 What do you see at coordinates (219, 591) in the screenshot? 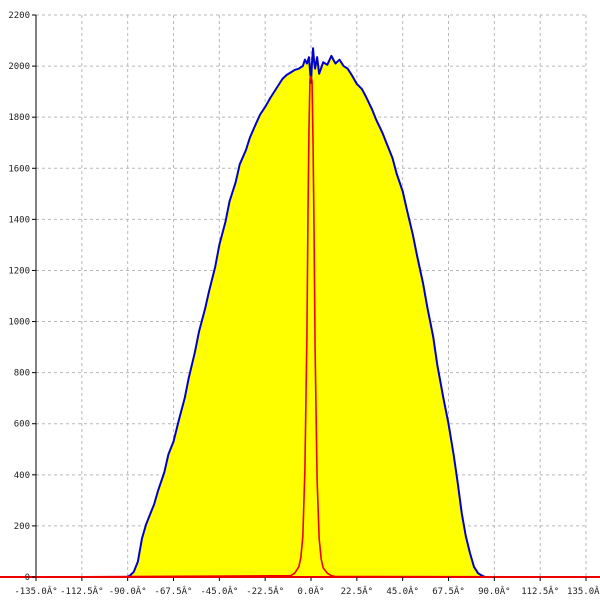
I see `x-tick-label: -45.0Â°` at bounding box center [219, 591].